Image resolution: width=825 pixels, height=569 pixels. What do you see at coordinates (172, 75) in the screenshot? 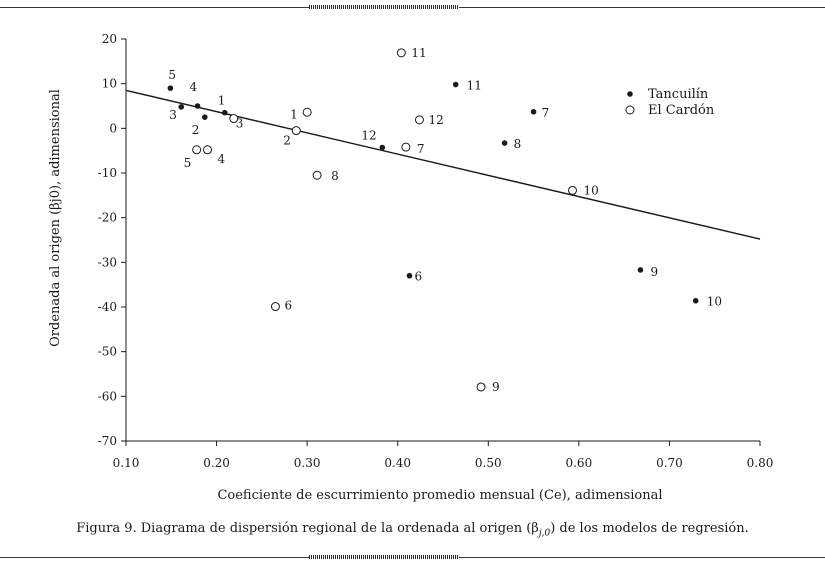
I see `point-label-tancuilin-5: 5` at bounding box center [172, 75].